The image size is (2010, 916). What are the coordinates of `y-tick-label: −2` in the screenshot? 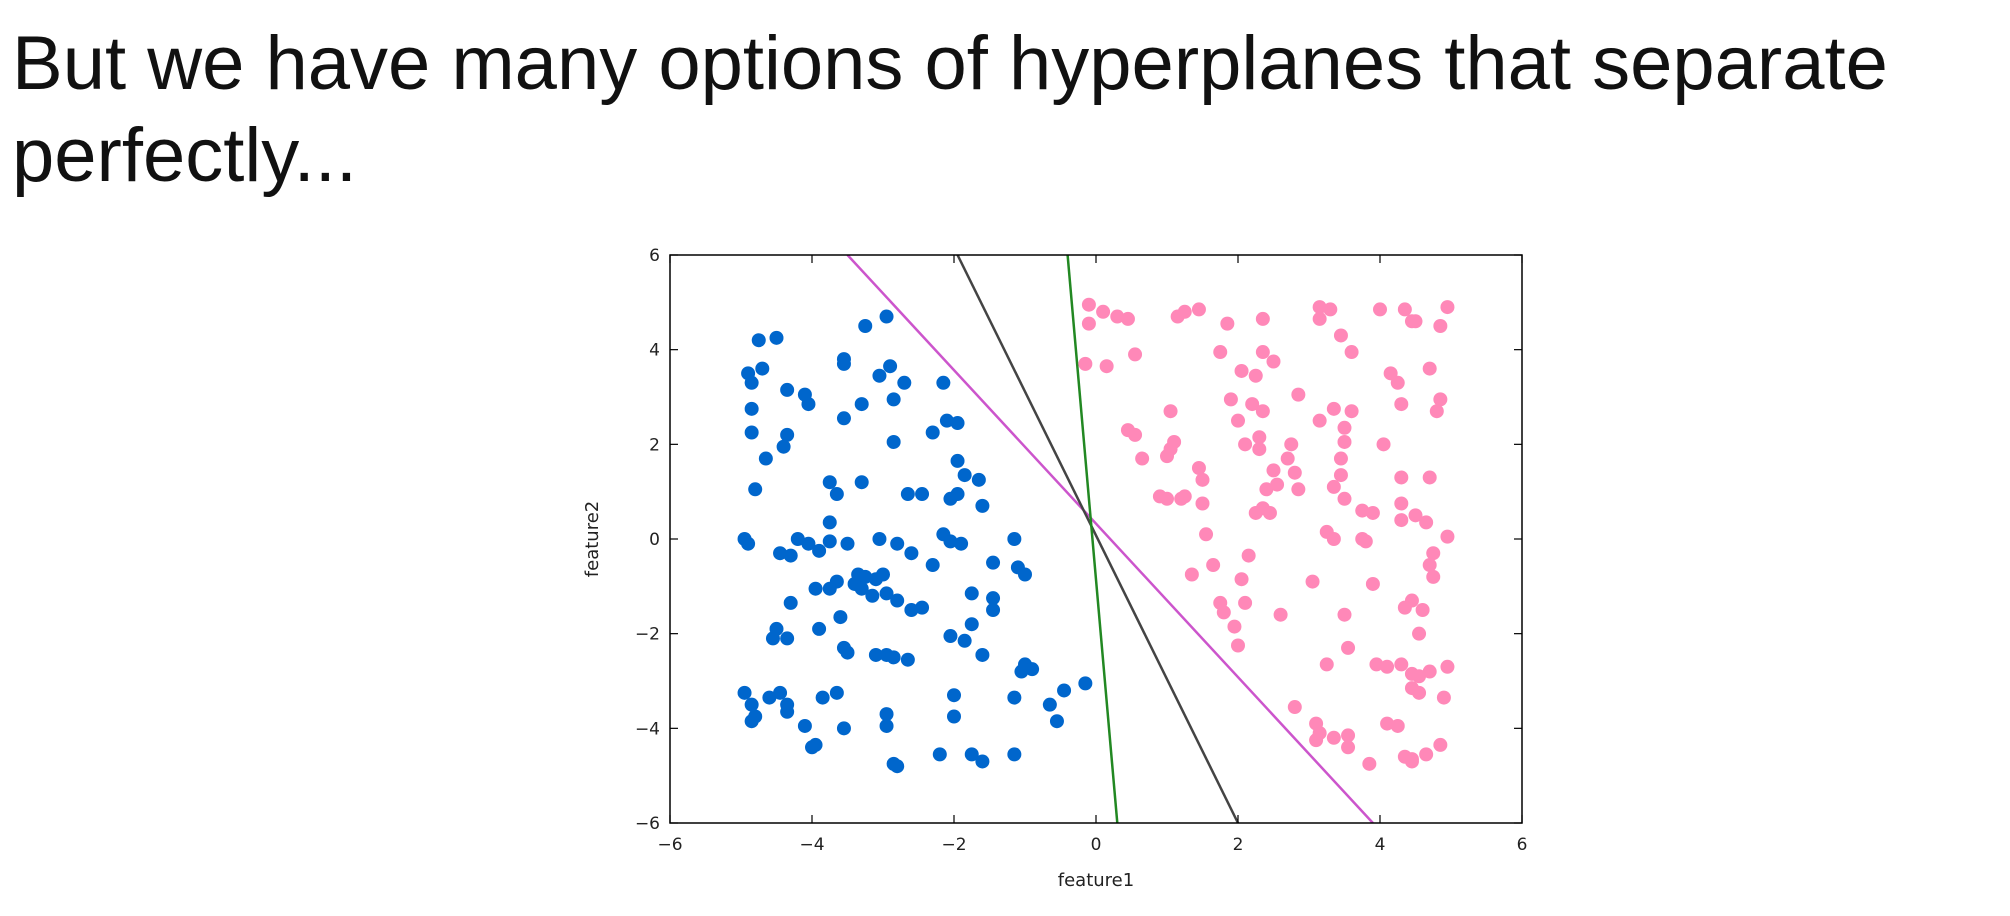 It's located at (647, 635).